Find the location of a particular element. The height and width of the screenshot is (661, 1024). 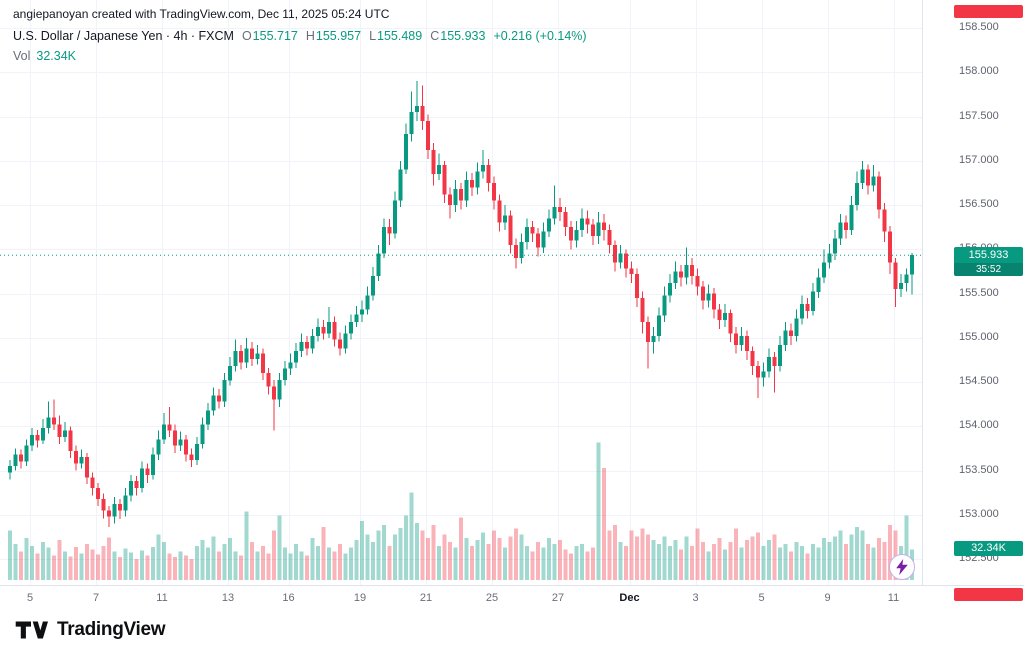

price-axis-label: 158.500 is located at coordinates (979, 27).